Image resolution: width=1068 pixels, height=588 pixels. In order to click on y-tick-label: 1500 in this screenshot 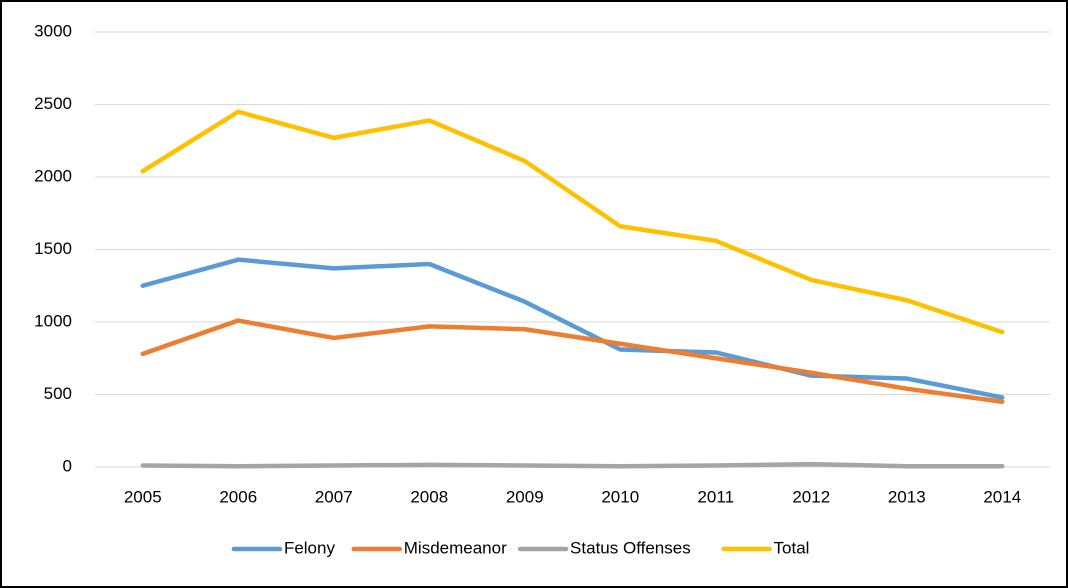, I will do `click(53, 248)`.